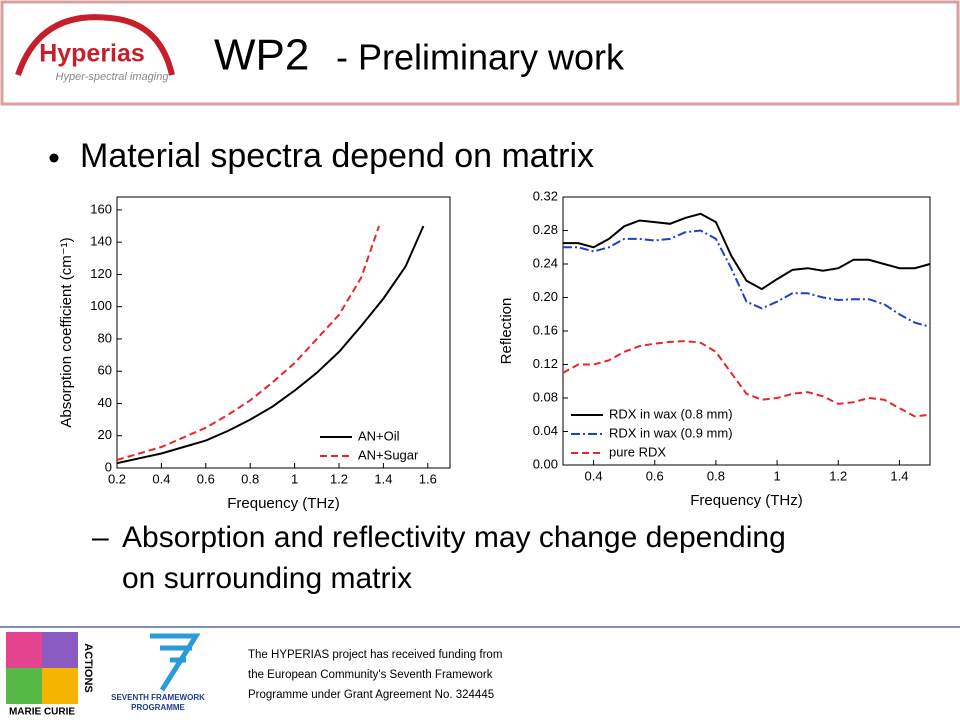 The image size is (960, 720). Describe the element at coordinates (428, 478) in the screenshot. I see `x-tick-label: 1.6` at that location.